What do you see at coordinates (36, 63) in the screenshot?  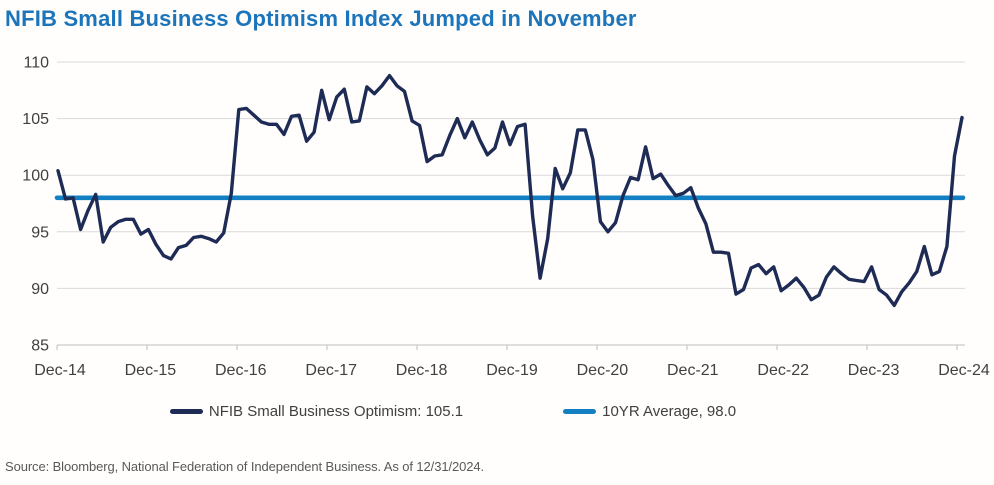 I see `y-axis-label-110: 110` at bounding box center [36, 63].